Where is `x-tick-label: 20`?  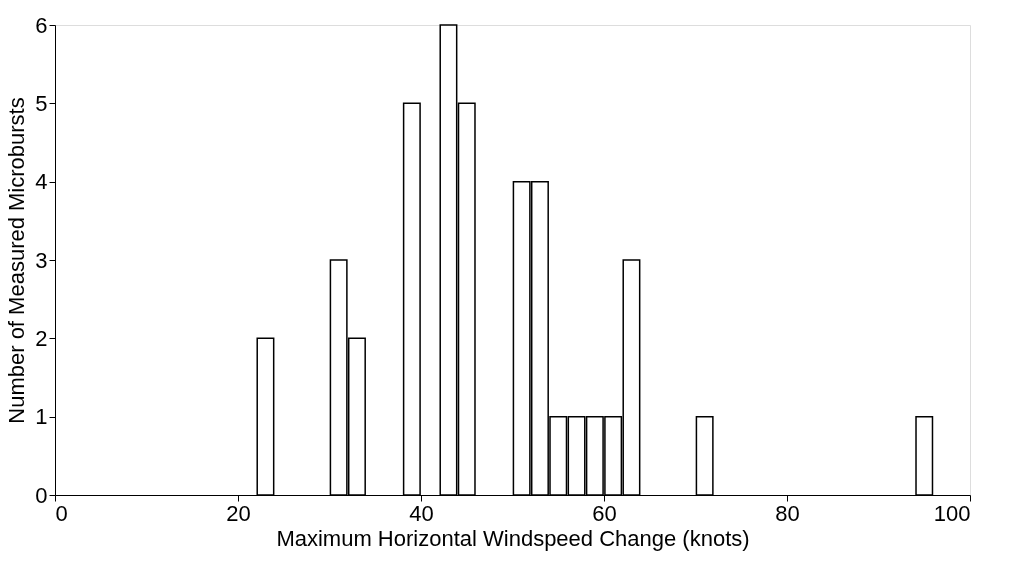
x-tick-label: 20 is located at coordinates (238, 513).